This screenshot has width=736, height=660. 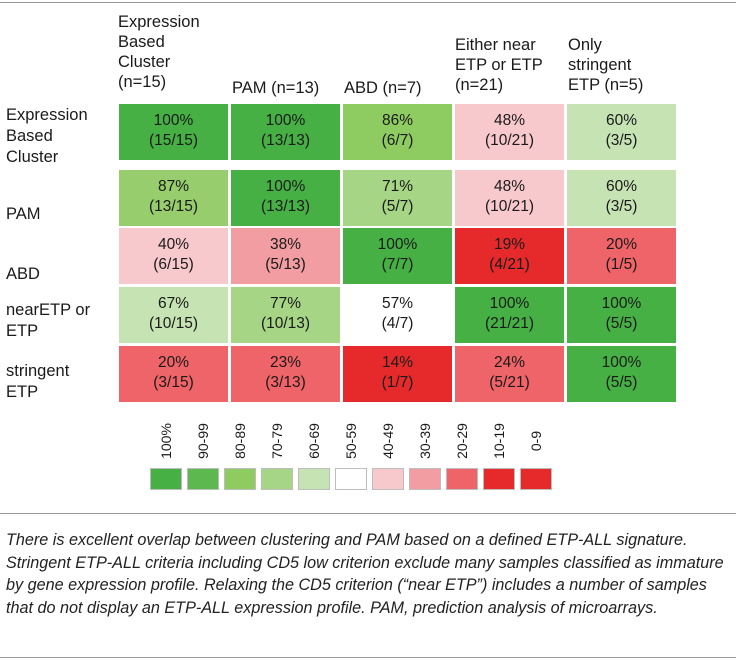 I want to click on heatmap-cell: 24% (5/21), so click(x=509, y=374).